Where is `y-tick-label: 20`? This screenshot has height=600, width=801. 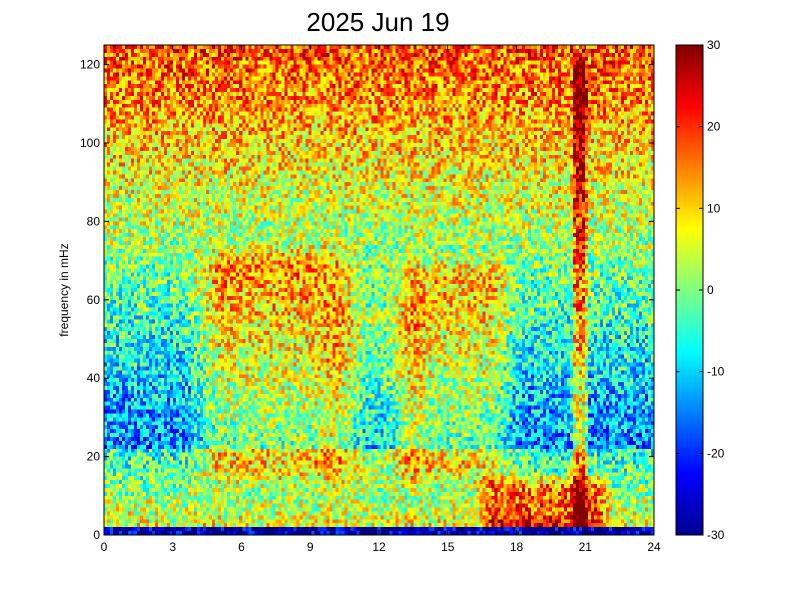
y-tick-label: 20 is located at coordinates (94, 457).